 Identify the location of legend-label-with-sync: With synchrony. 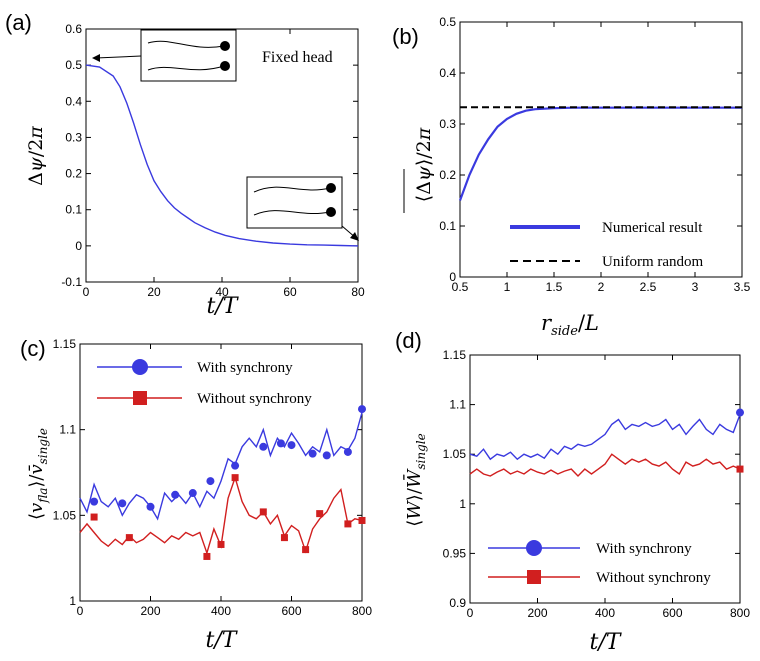
(644, 549).